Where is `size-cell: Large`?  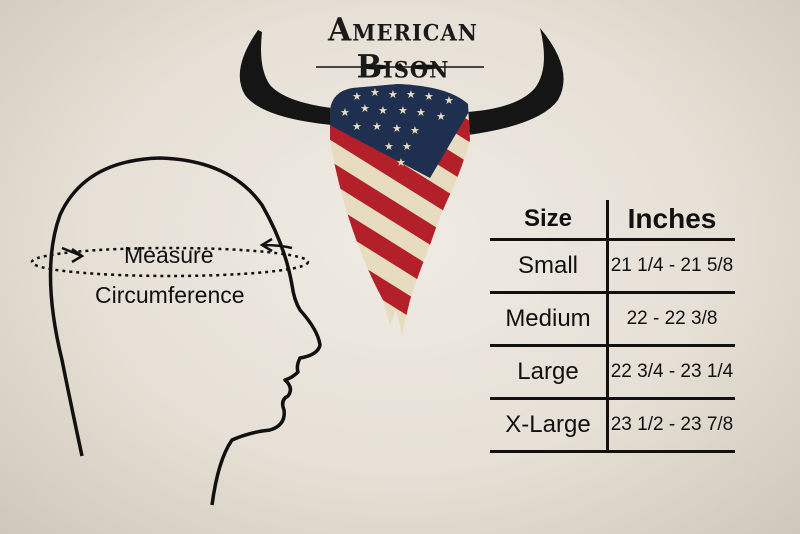 size-cell: Large is located at coordinates (549, 372).